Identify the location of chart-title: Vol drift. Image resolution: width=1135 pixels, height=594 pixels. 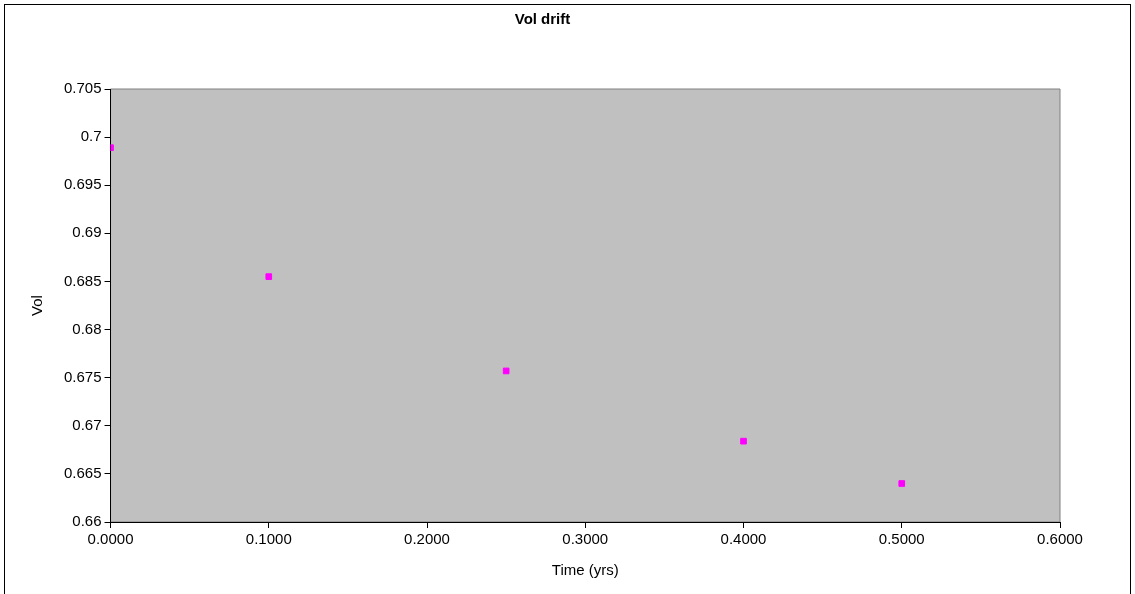
(542, 19).